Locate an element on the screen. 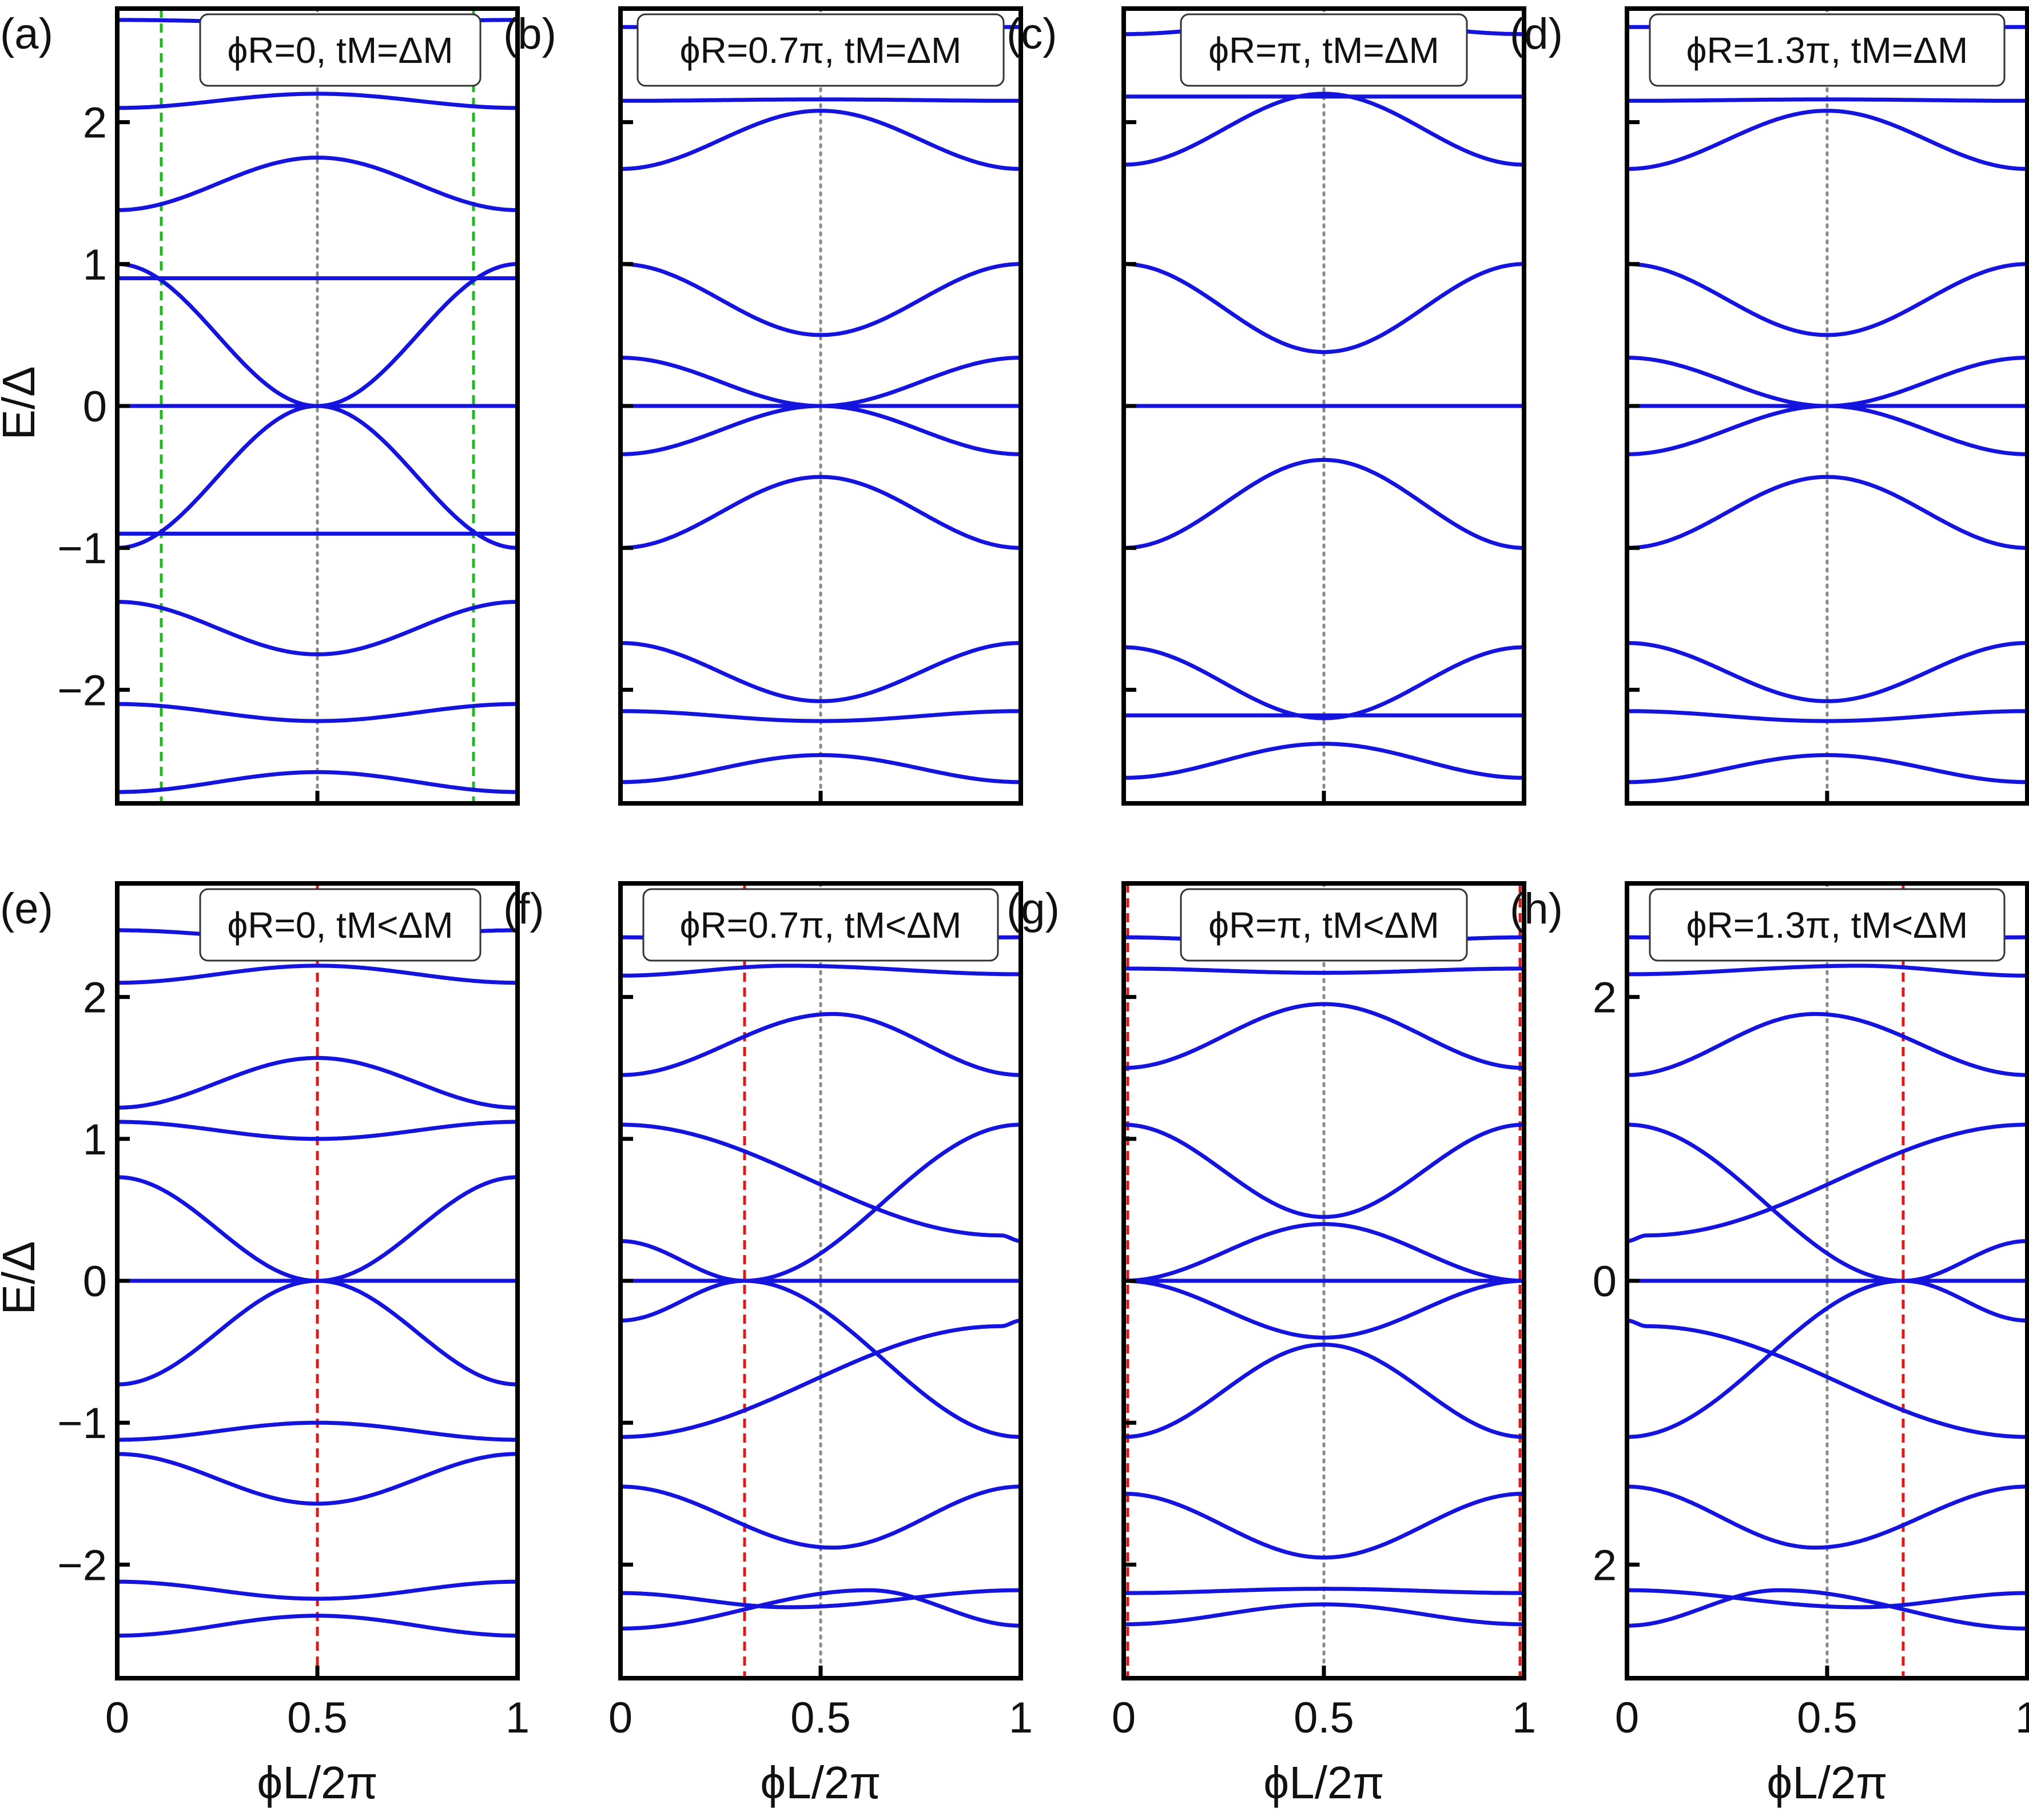  panel-d: (d) ϕR=1.3π, tM=ΔM is located at coordinates (1769, 406).